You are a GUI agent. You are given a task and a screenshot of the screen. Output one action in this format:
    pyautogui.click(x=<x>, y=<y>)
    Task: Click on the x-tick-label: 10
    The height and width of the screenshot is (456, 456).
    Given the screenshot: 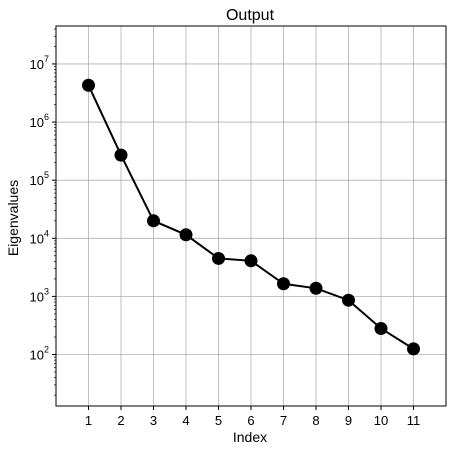 What is the action you would take?
    pyautogui.click(x=381, y=420)
    